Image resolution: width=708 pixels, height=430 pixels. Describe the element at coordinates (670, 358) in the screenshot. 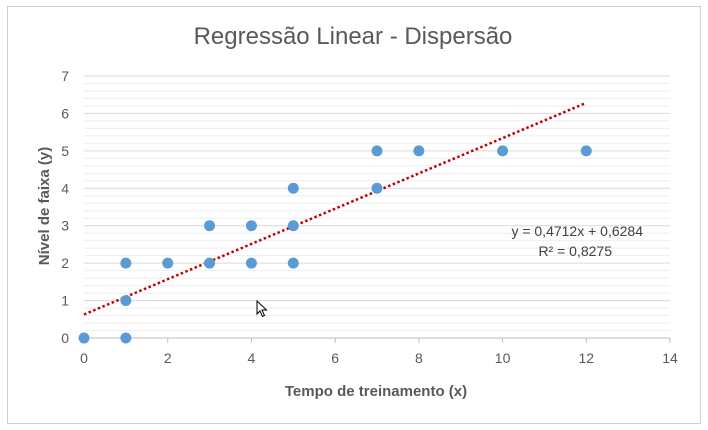

I see `x-tick-label: 14` at that location.